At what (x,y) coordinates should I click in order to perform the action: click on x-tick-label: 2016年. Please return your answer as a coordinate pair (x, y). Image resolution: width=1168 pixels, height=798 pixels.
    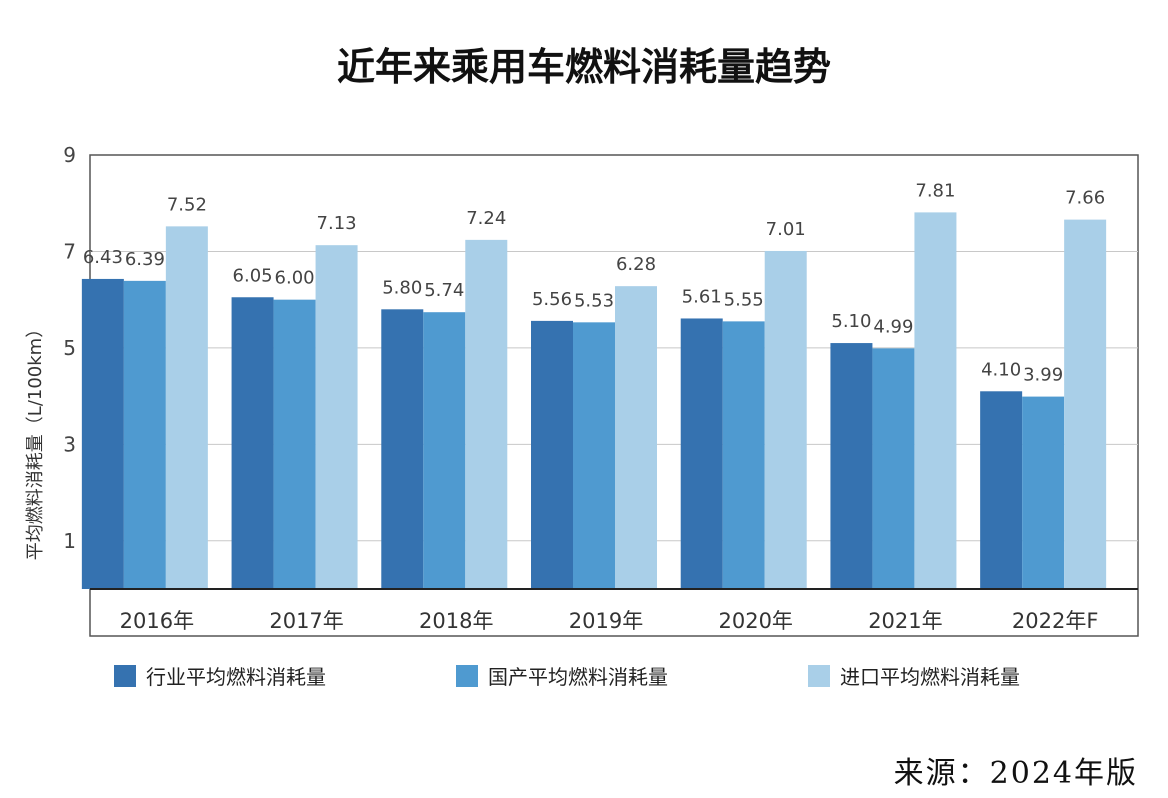
    Looking at the image, I should click on (157, 621).